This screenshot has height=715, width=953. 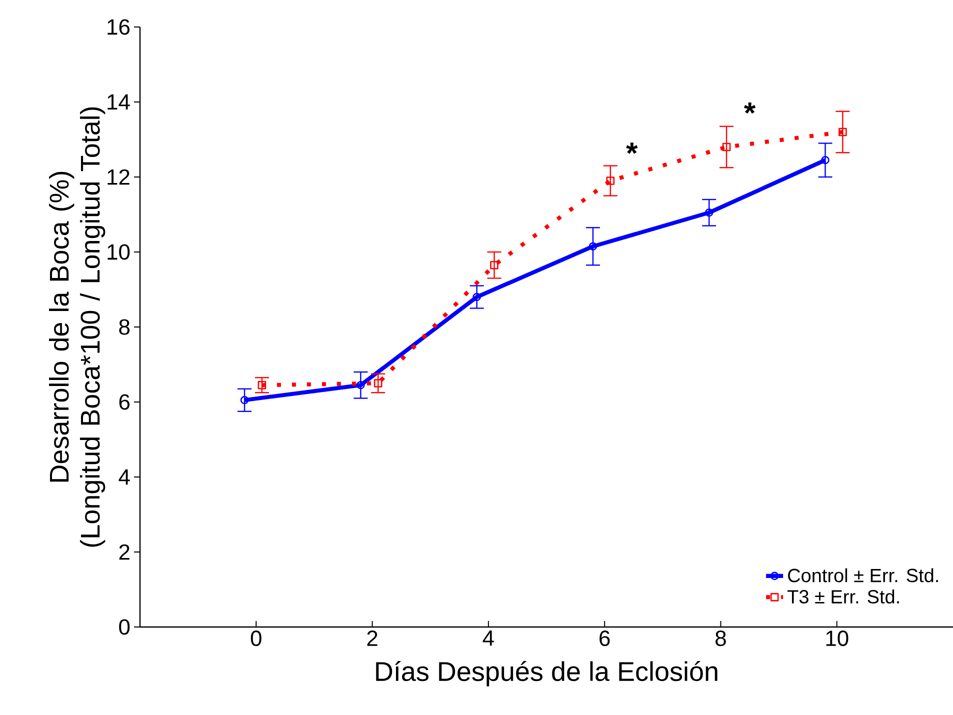 What do you see at coordinates (77, 327) in the screenshot?
I see `y-axis-title: Desarrollo de la Boca (%) (Longitud Boca*100 / Longitud Total)` at bounding box center [77, 327].